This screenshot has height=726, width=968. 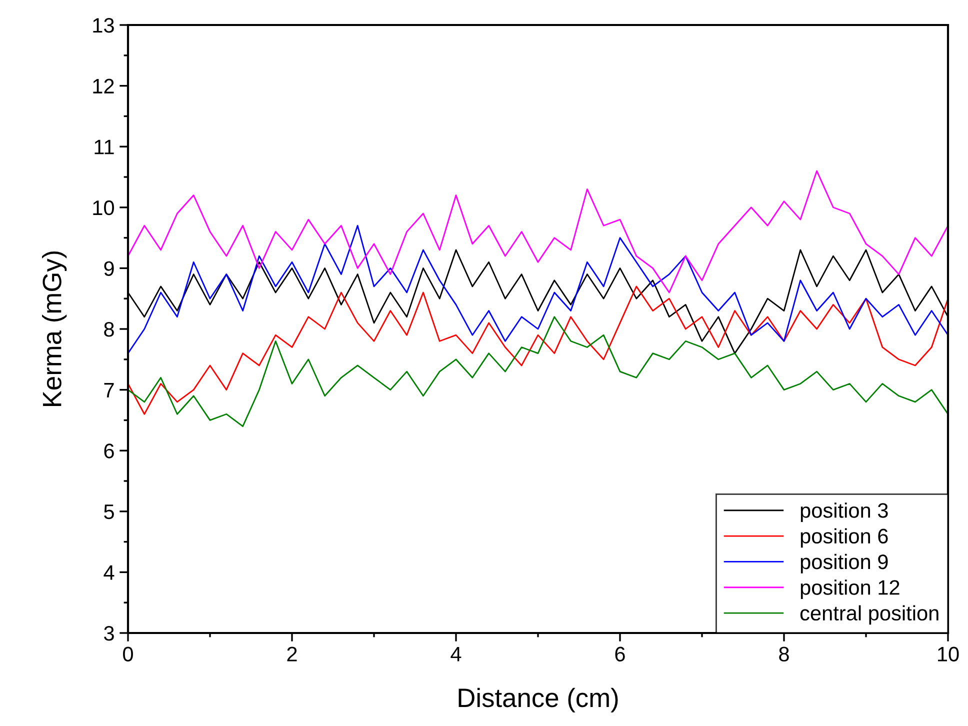 What do you see at coordinates (109, 633) in the screenshot?
I see `y-tick-label: 3` at bounding box center [109, 633].